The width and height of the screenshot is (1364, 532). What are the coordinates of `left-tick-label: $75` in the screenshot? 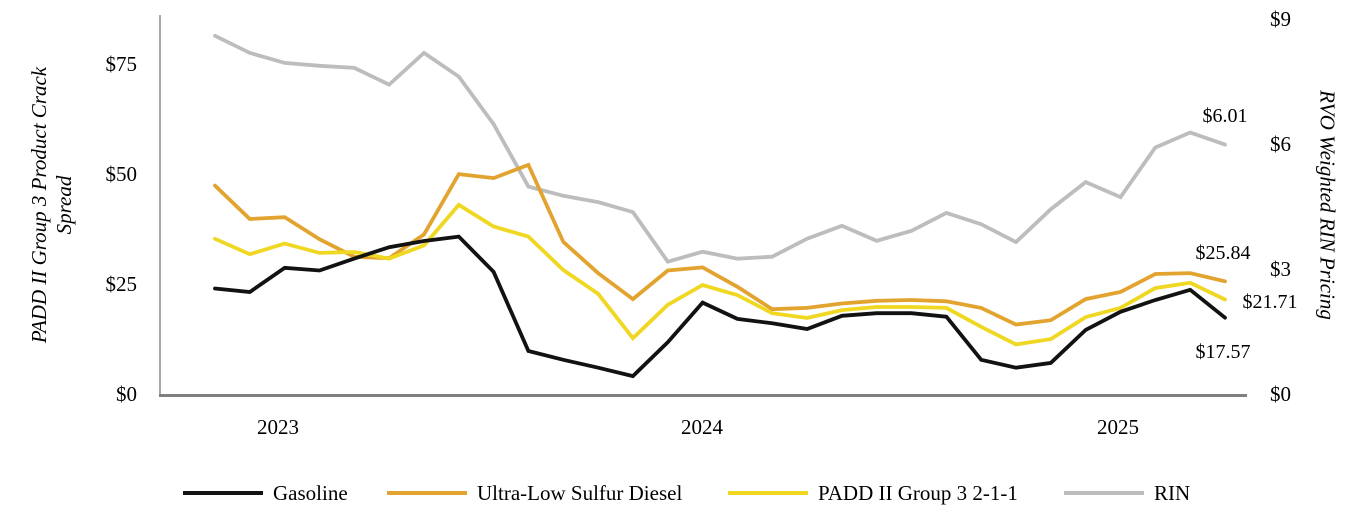 It's located at (121, 64).